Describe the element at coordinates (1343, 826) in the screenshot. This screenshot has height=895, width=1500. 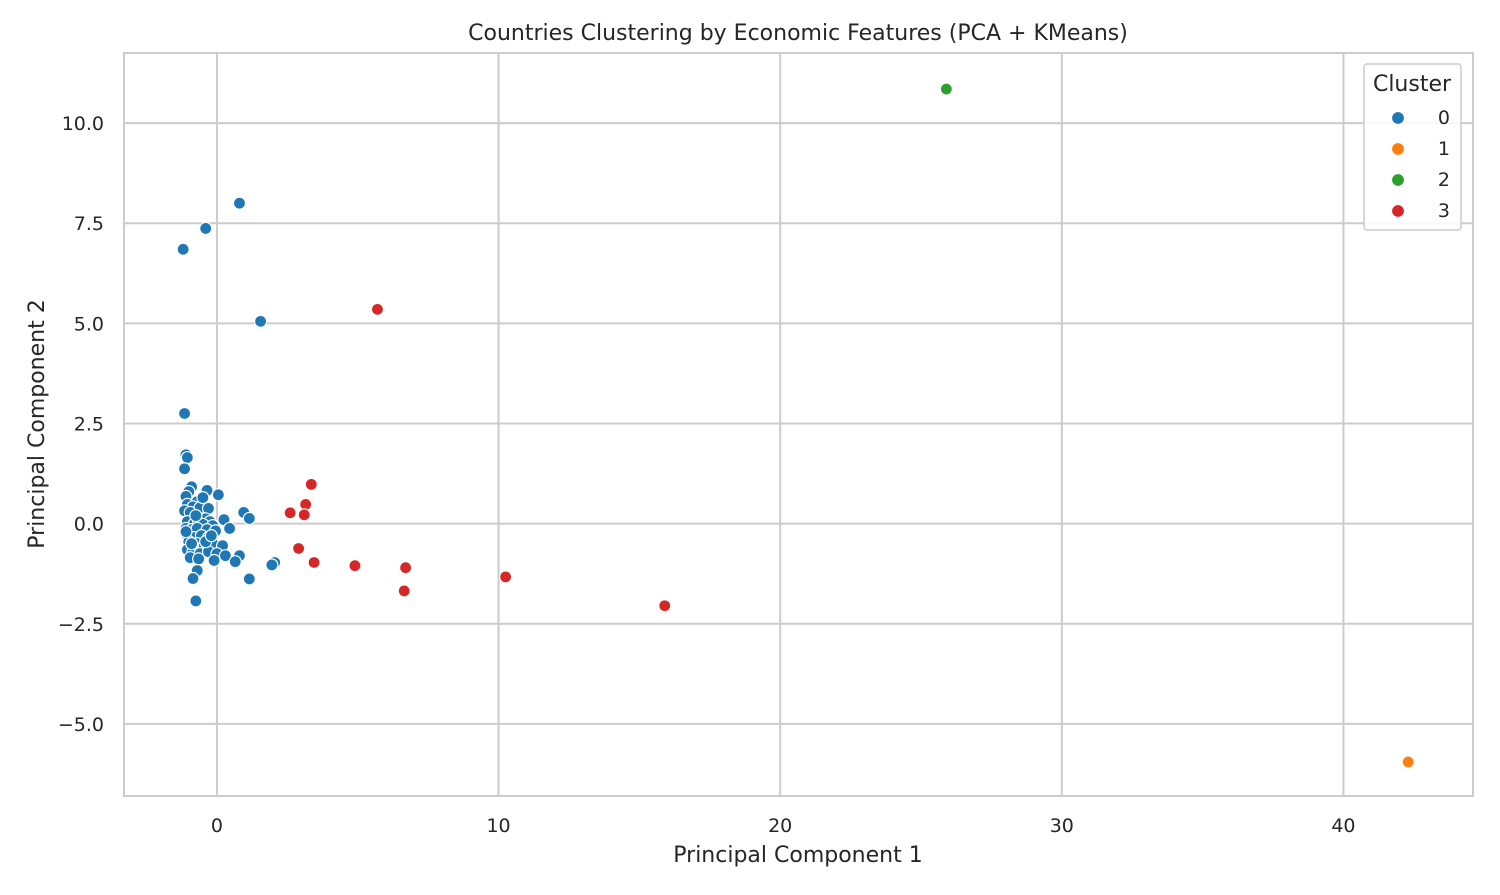
I see `x-tick-label: 40` at that location.